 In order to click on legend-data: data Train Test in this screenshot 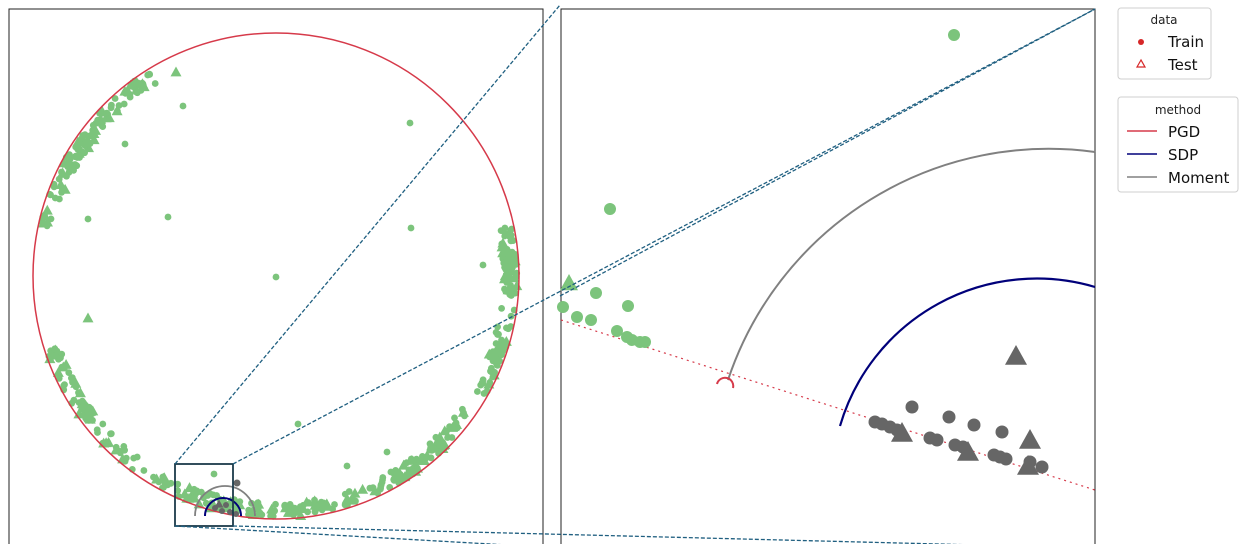, I will do `click(1164, 43)`.